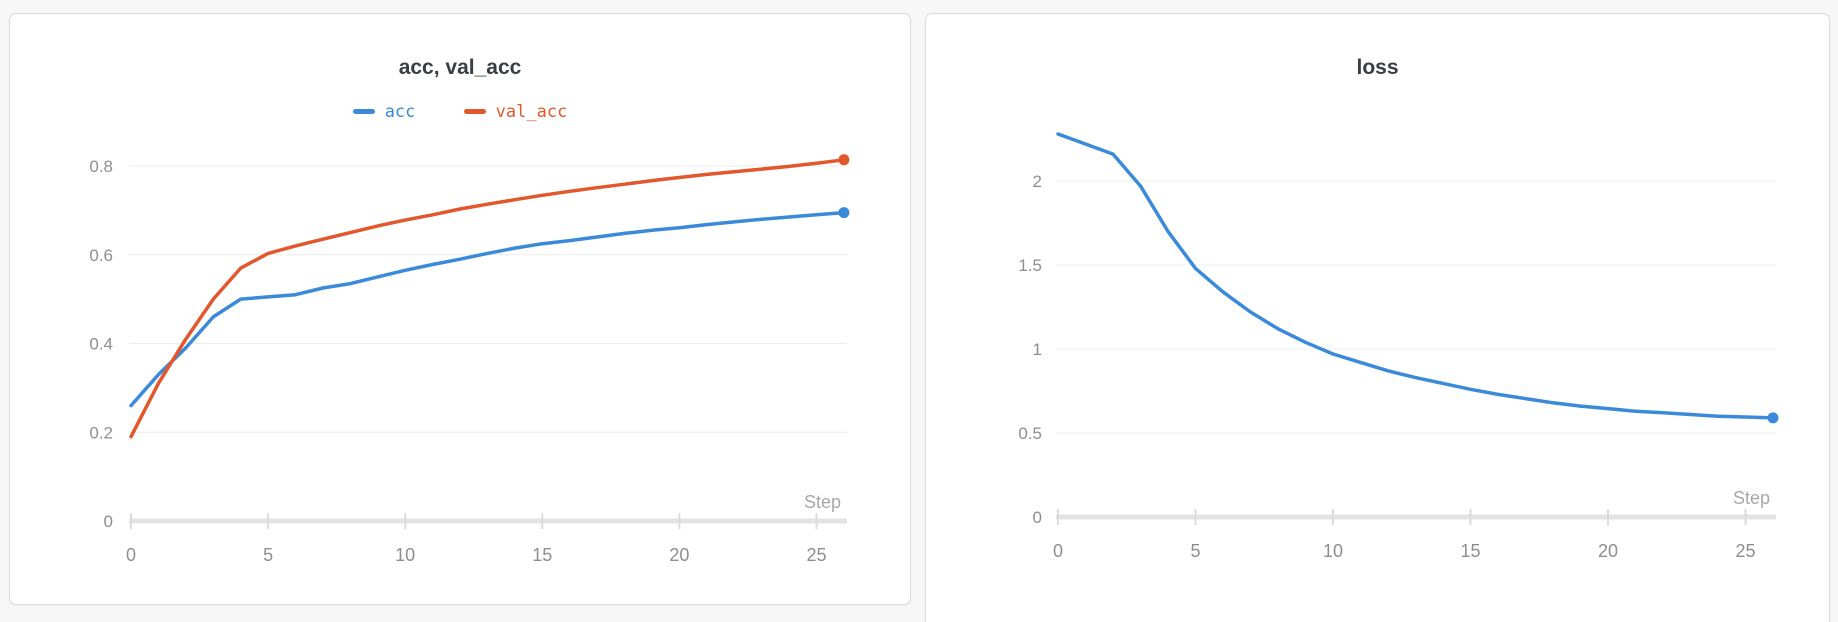 This screenshot has height=622, width=1838. What do you see at coordinates (1030, 265) in the screenshot?
I see `y-tick-label: 1.5` at bounding box center [1030, 265].